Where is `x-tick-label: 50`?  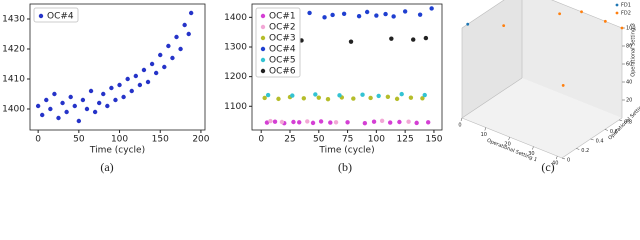 x-tick-label: 50 is located at coordinates (319, 140).